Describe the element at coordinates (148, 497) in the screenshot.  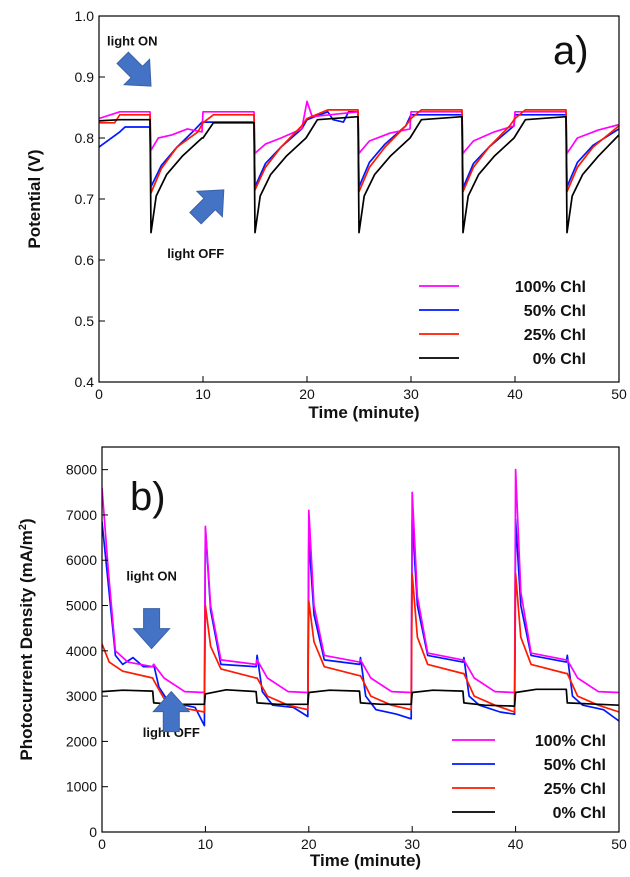
I see `panel-label: b)` at that location.